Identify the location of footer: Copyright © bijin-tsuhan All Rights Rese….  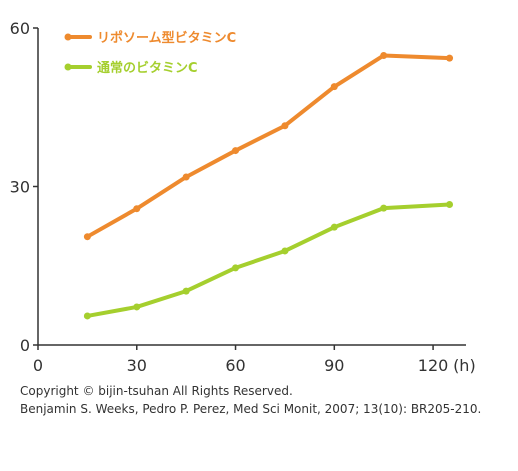
(265, 400).